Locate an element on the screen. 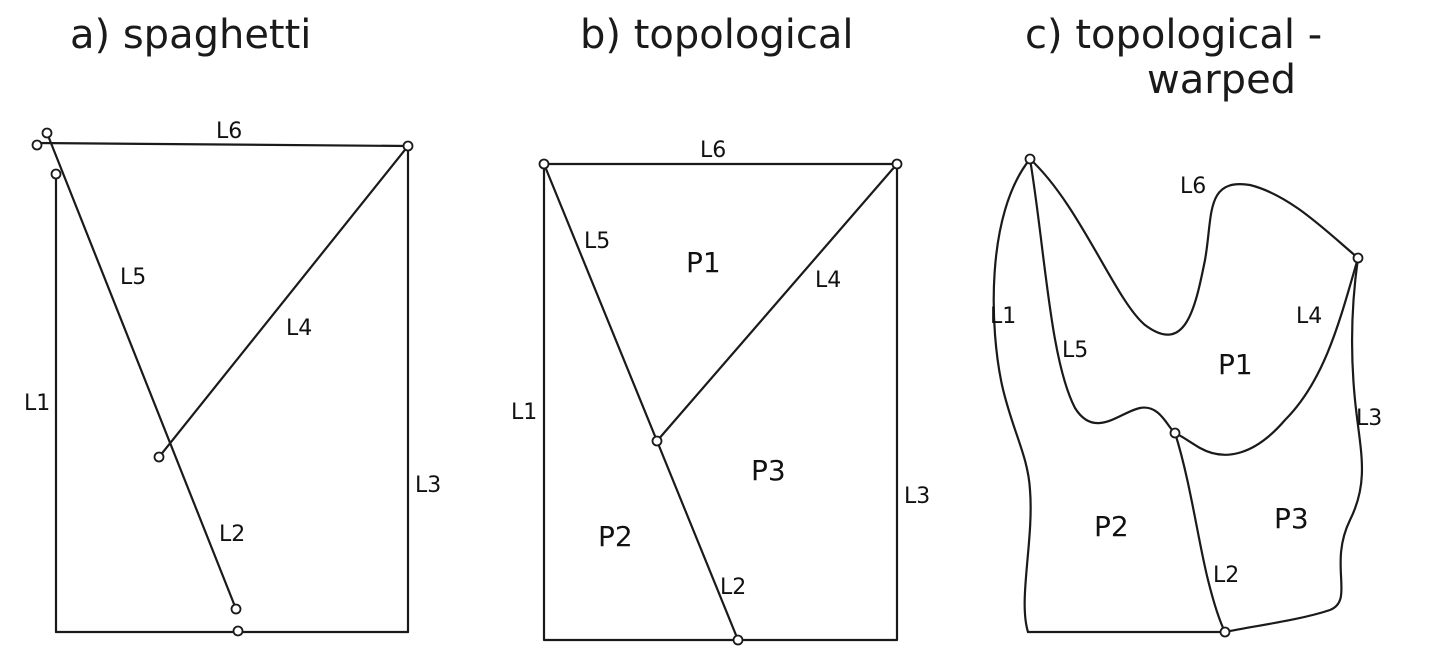 The width and height of the screenshot is (1430, 665). edge-l1 is located at coordinates (1012, 395).